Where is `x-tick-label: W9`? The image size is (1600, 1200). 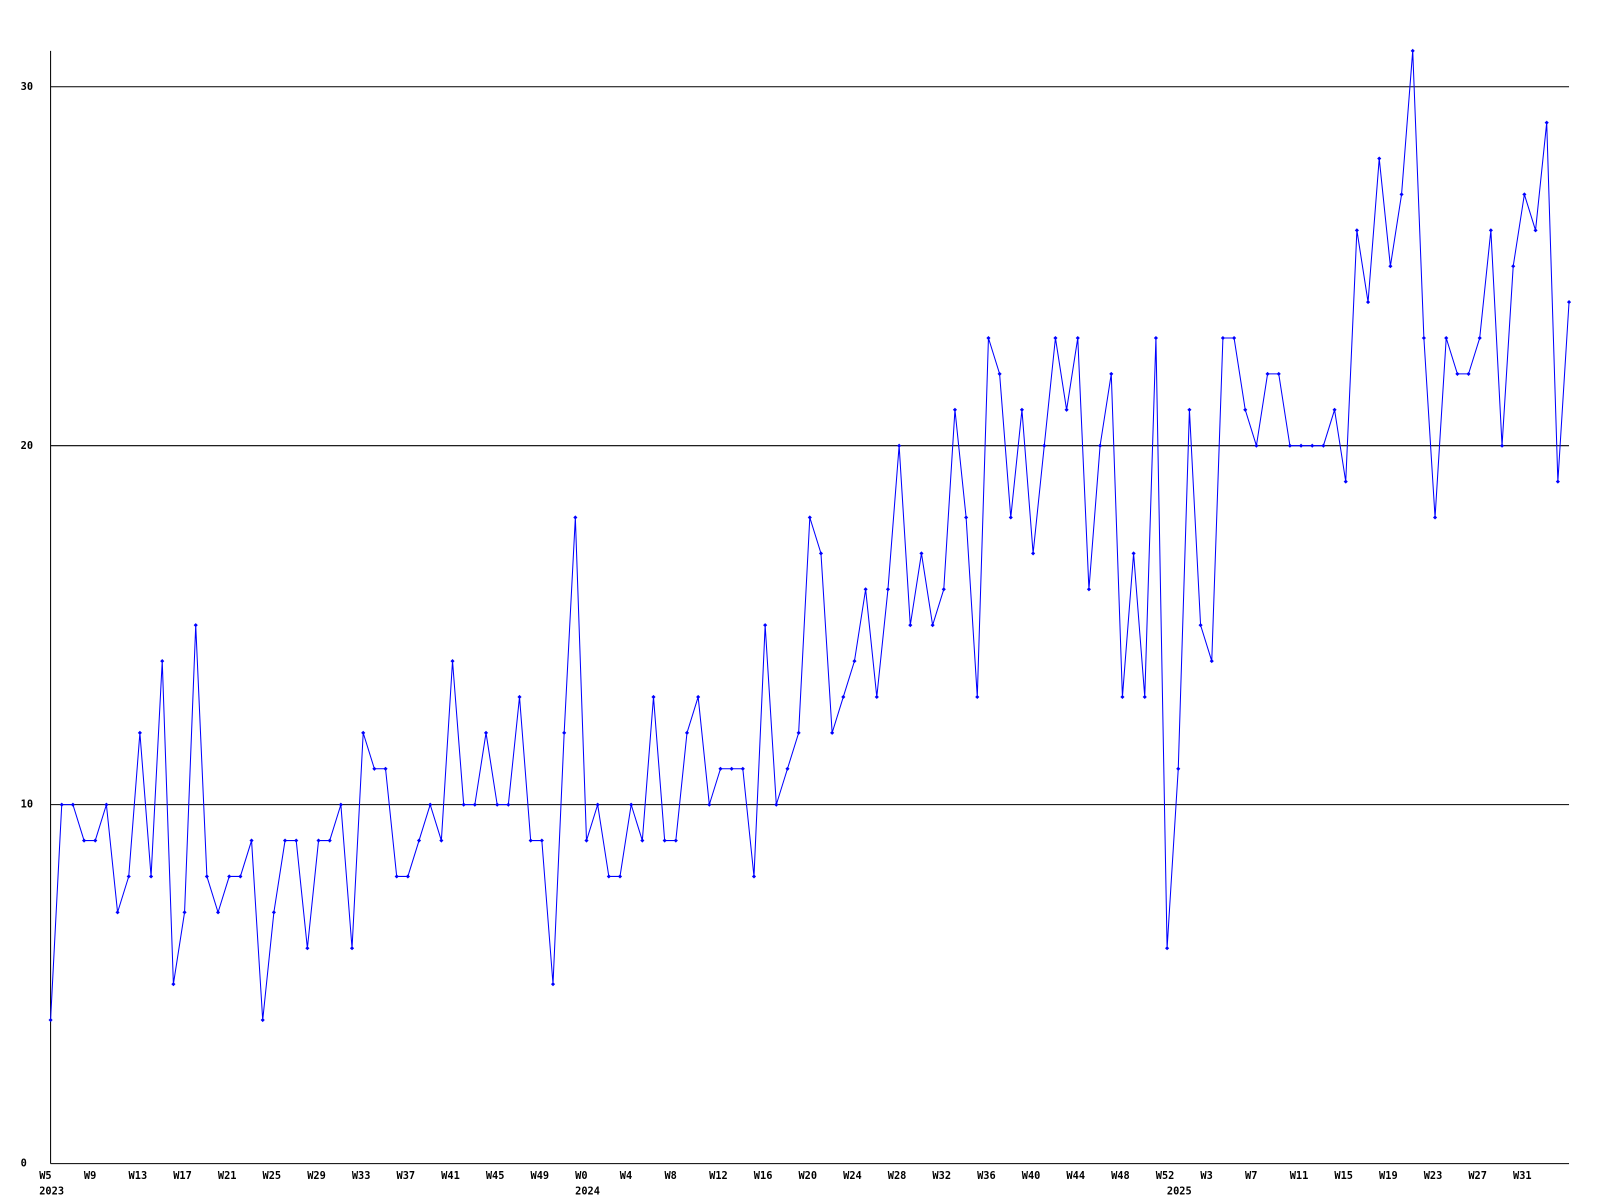 x-tick-label: W9 is located at coordinates (90, 1176).